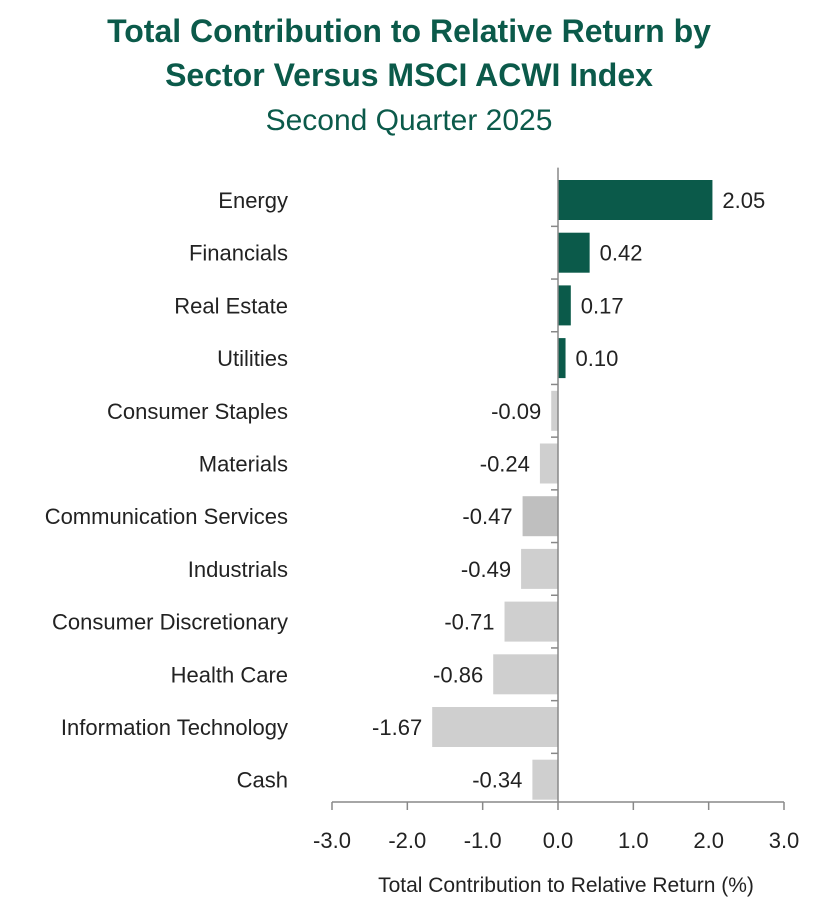 This screenshot has width=818, height=911. What do you see at coordinates (635, 200) in the screenshot?
I see `bar-energy` at bounding box center [635, 200].